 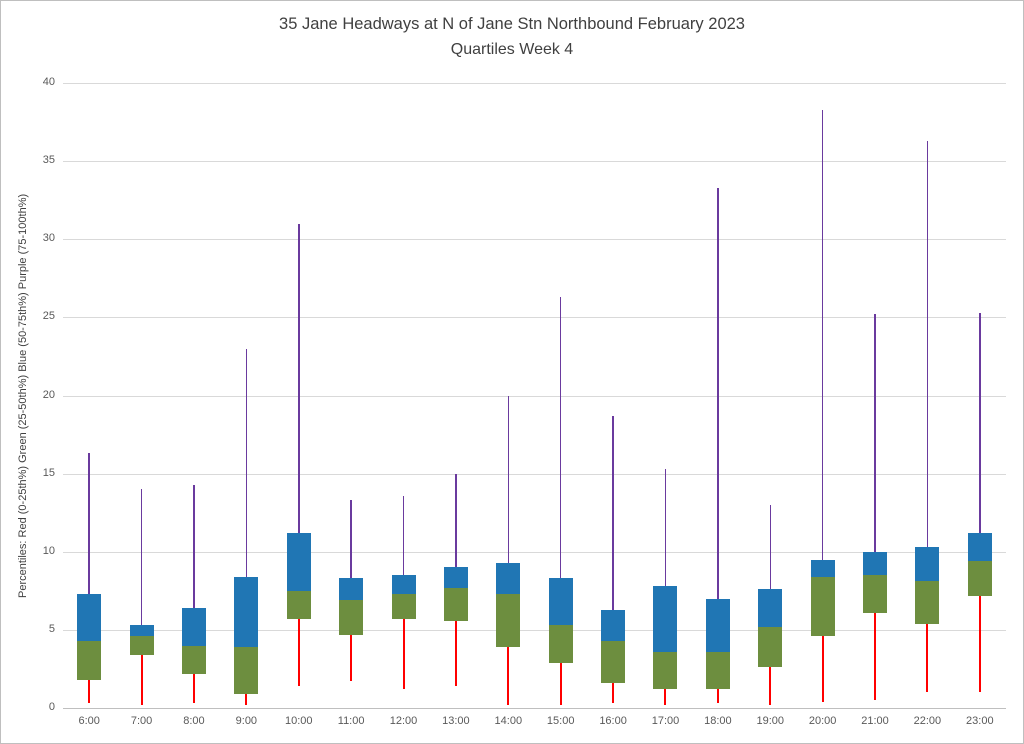 I want to click on y-tick-label: 40, so click(x=48, y=82).